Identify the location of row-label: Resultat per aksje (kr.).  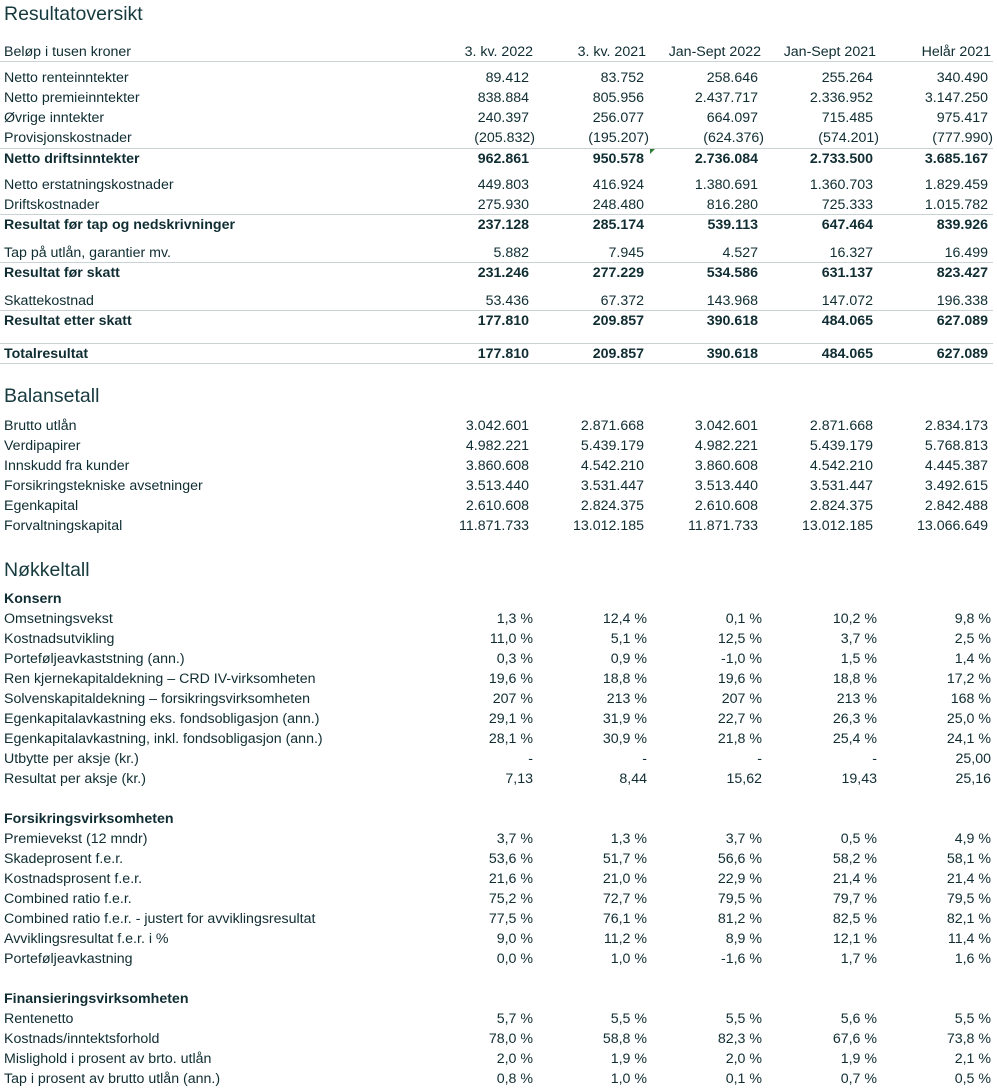
(75, 779).